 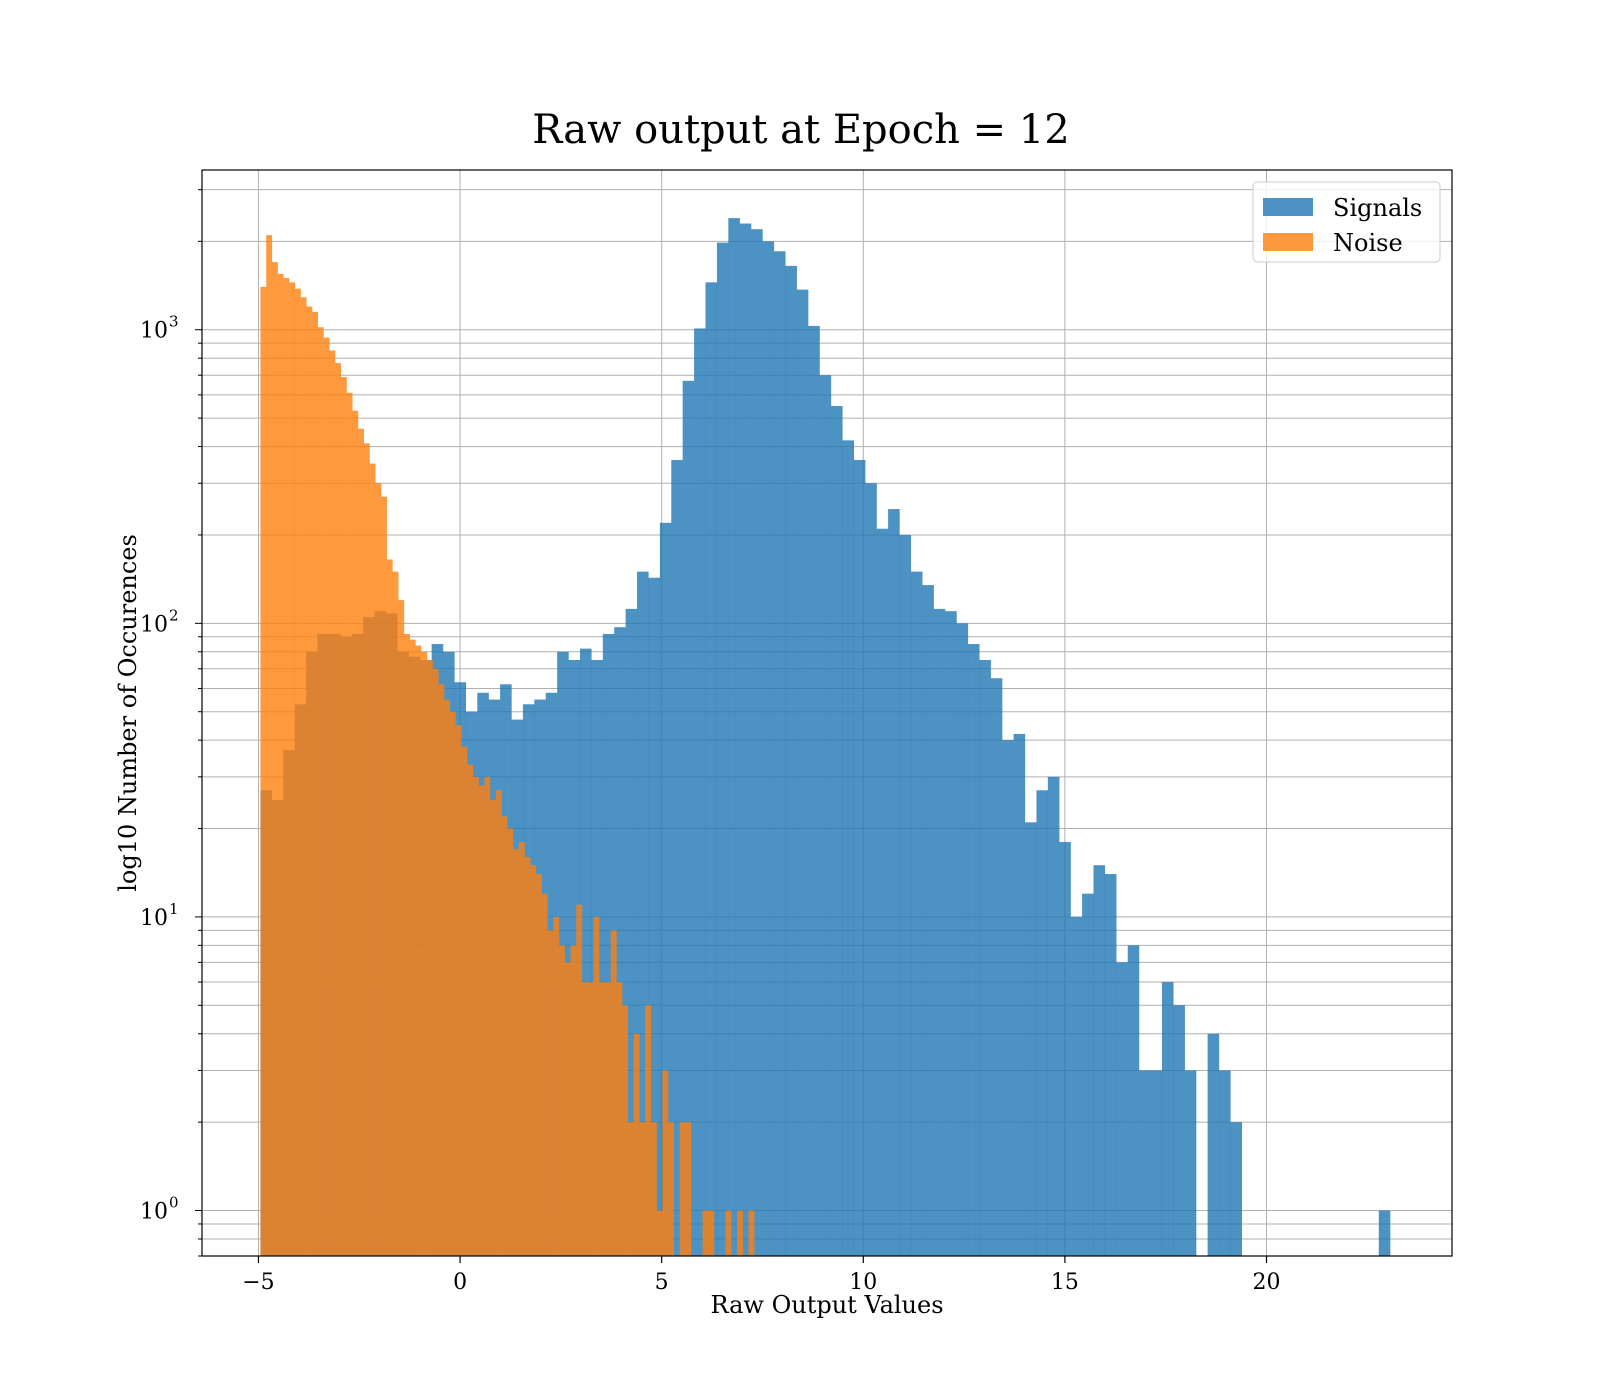 What do you see at coordinates (826, 1305) in the screenshot?
I see `x-axis-label: Raw Output Values` at bounding box center [826, 1305].